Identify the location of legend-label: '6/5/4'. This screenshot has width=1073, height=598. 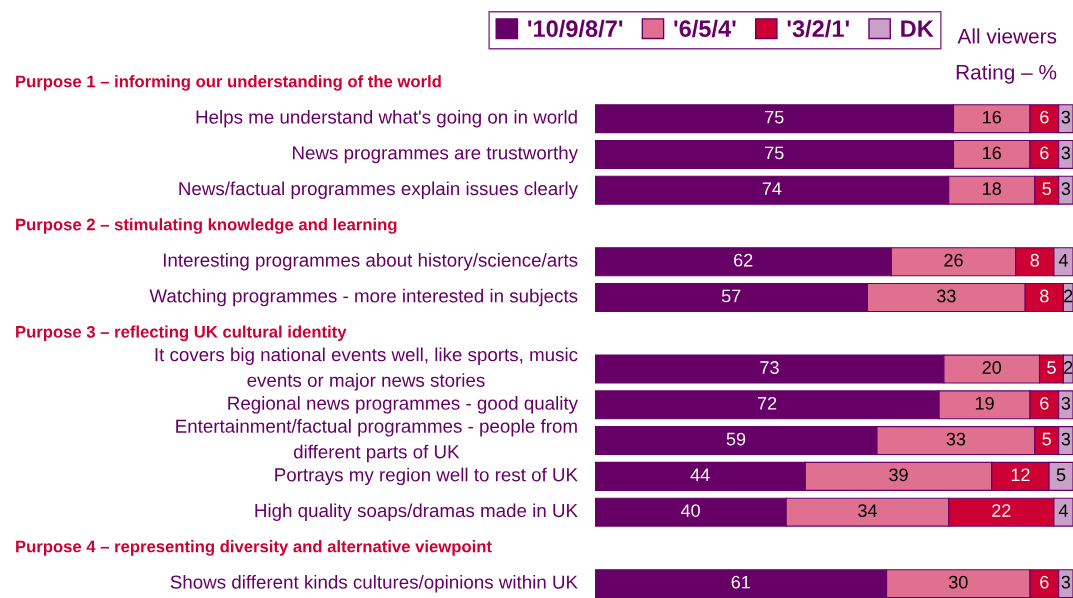
(705, 28).